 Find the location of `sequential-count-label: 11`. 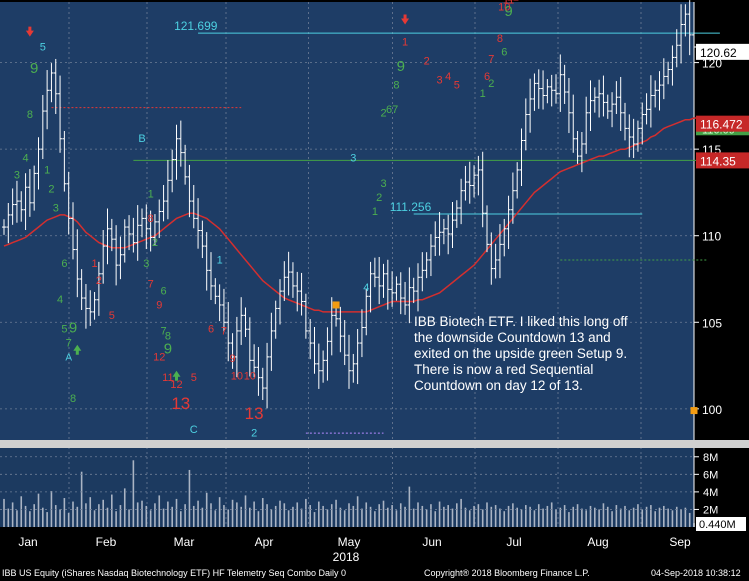

sequential-count-label: 11 is located at coordinates (167, 378).